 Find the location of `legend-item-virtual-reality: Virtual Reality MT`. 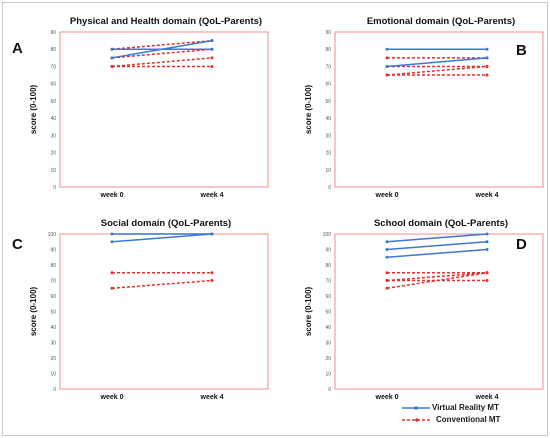

legend-item-virtual-reality: Virtual Reality MT is located at coordinates (472, 409).